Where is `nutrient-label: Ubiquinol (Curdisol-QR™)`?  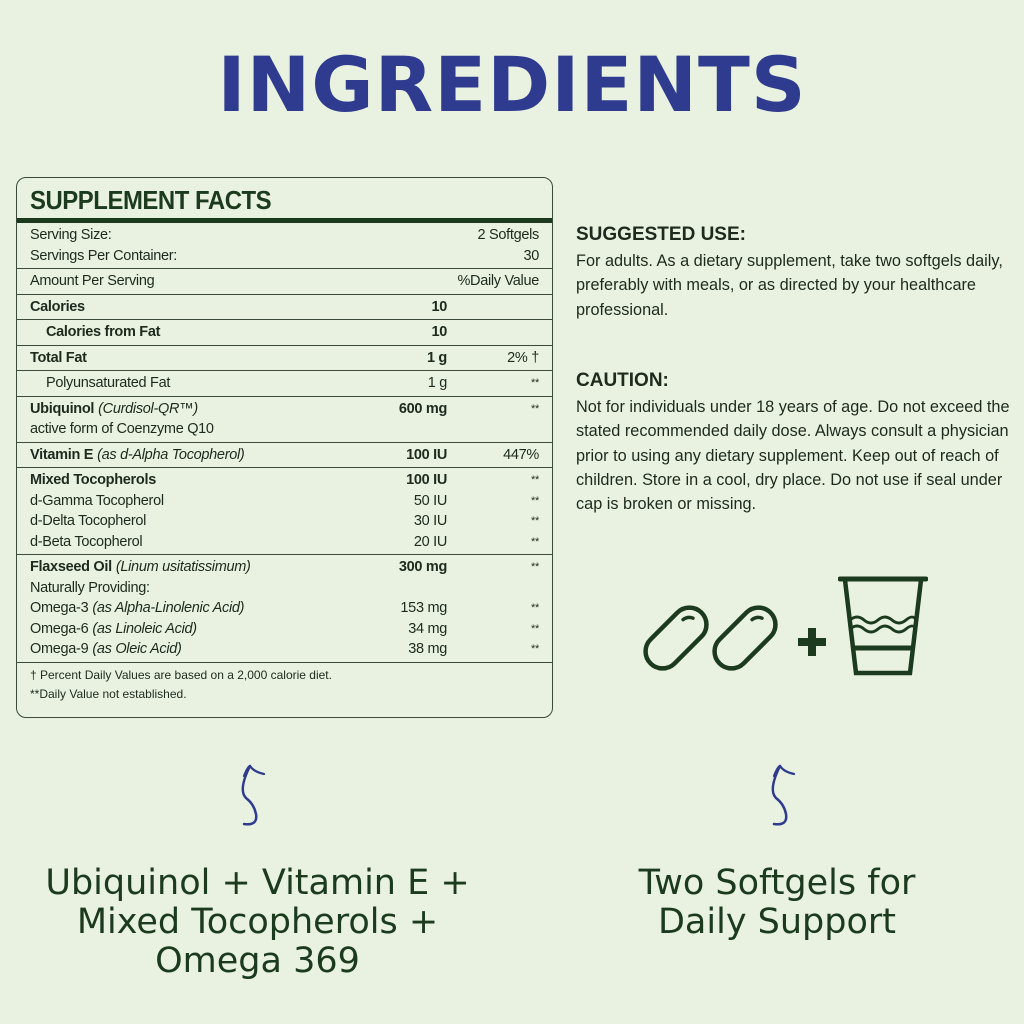
nutrient-label: Ubiquinol (Curdisol-QR™) is located at coordinates (183, 409).